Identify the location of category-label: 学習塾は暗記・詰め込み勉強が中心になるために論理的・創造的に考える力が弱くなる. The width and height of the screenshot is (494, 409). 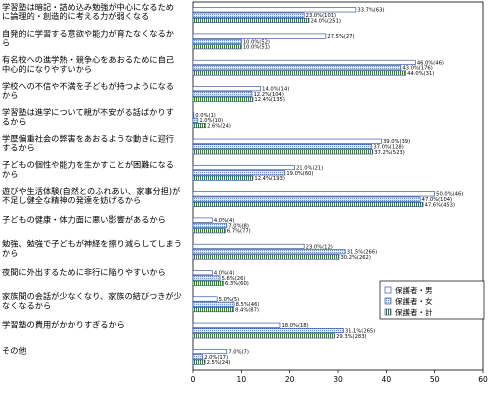
(88, 11).